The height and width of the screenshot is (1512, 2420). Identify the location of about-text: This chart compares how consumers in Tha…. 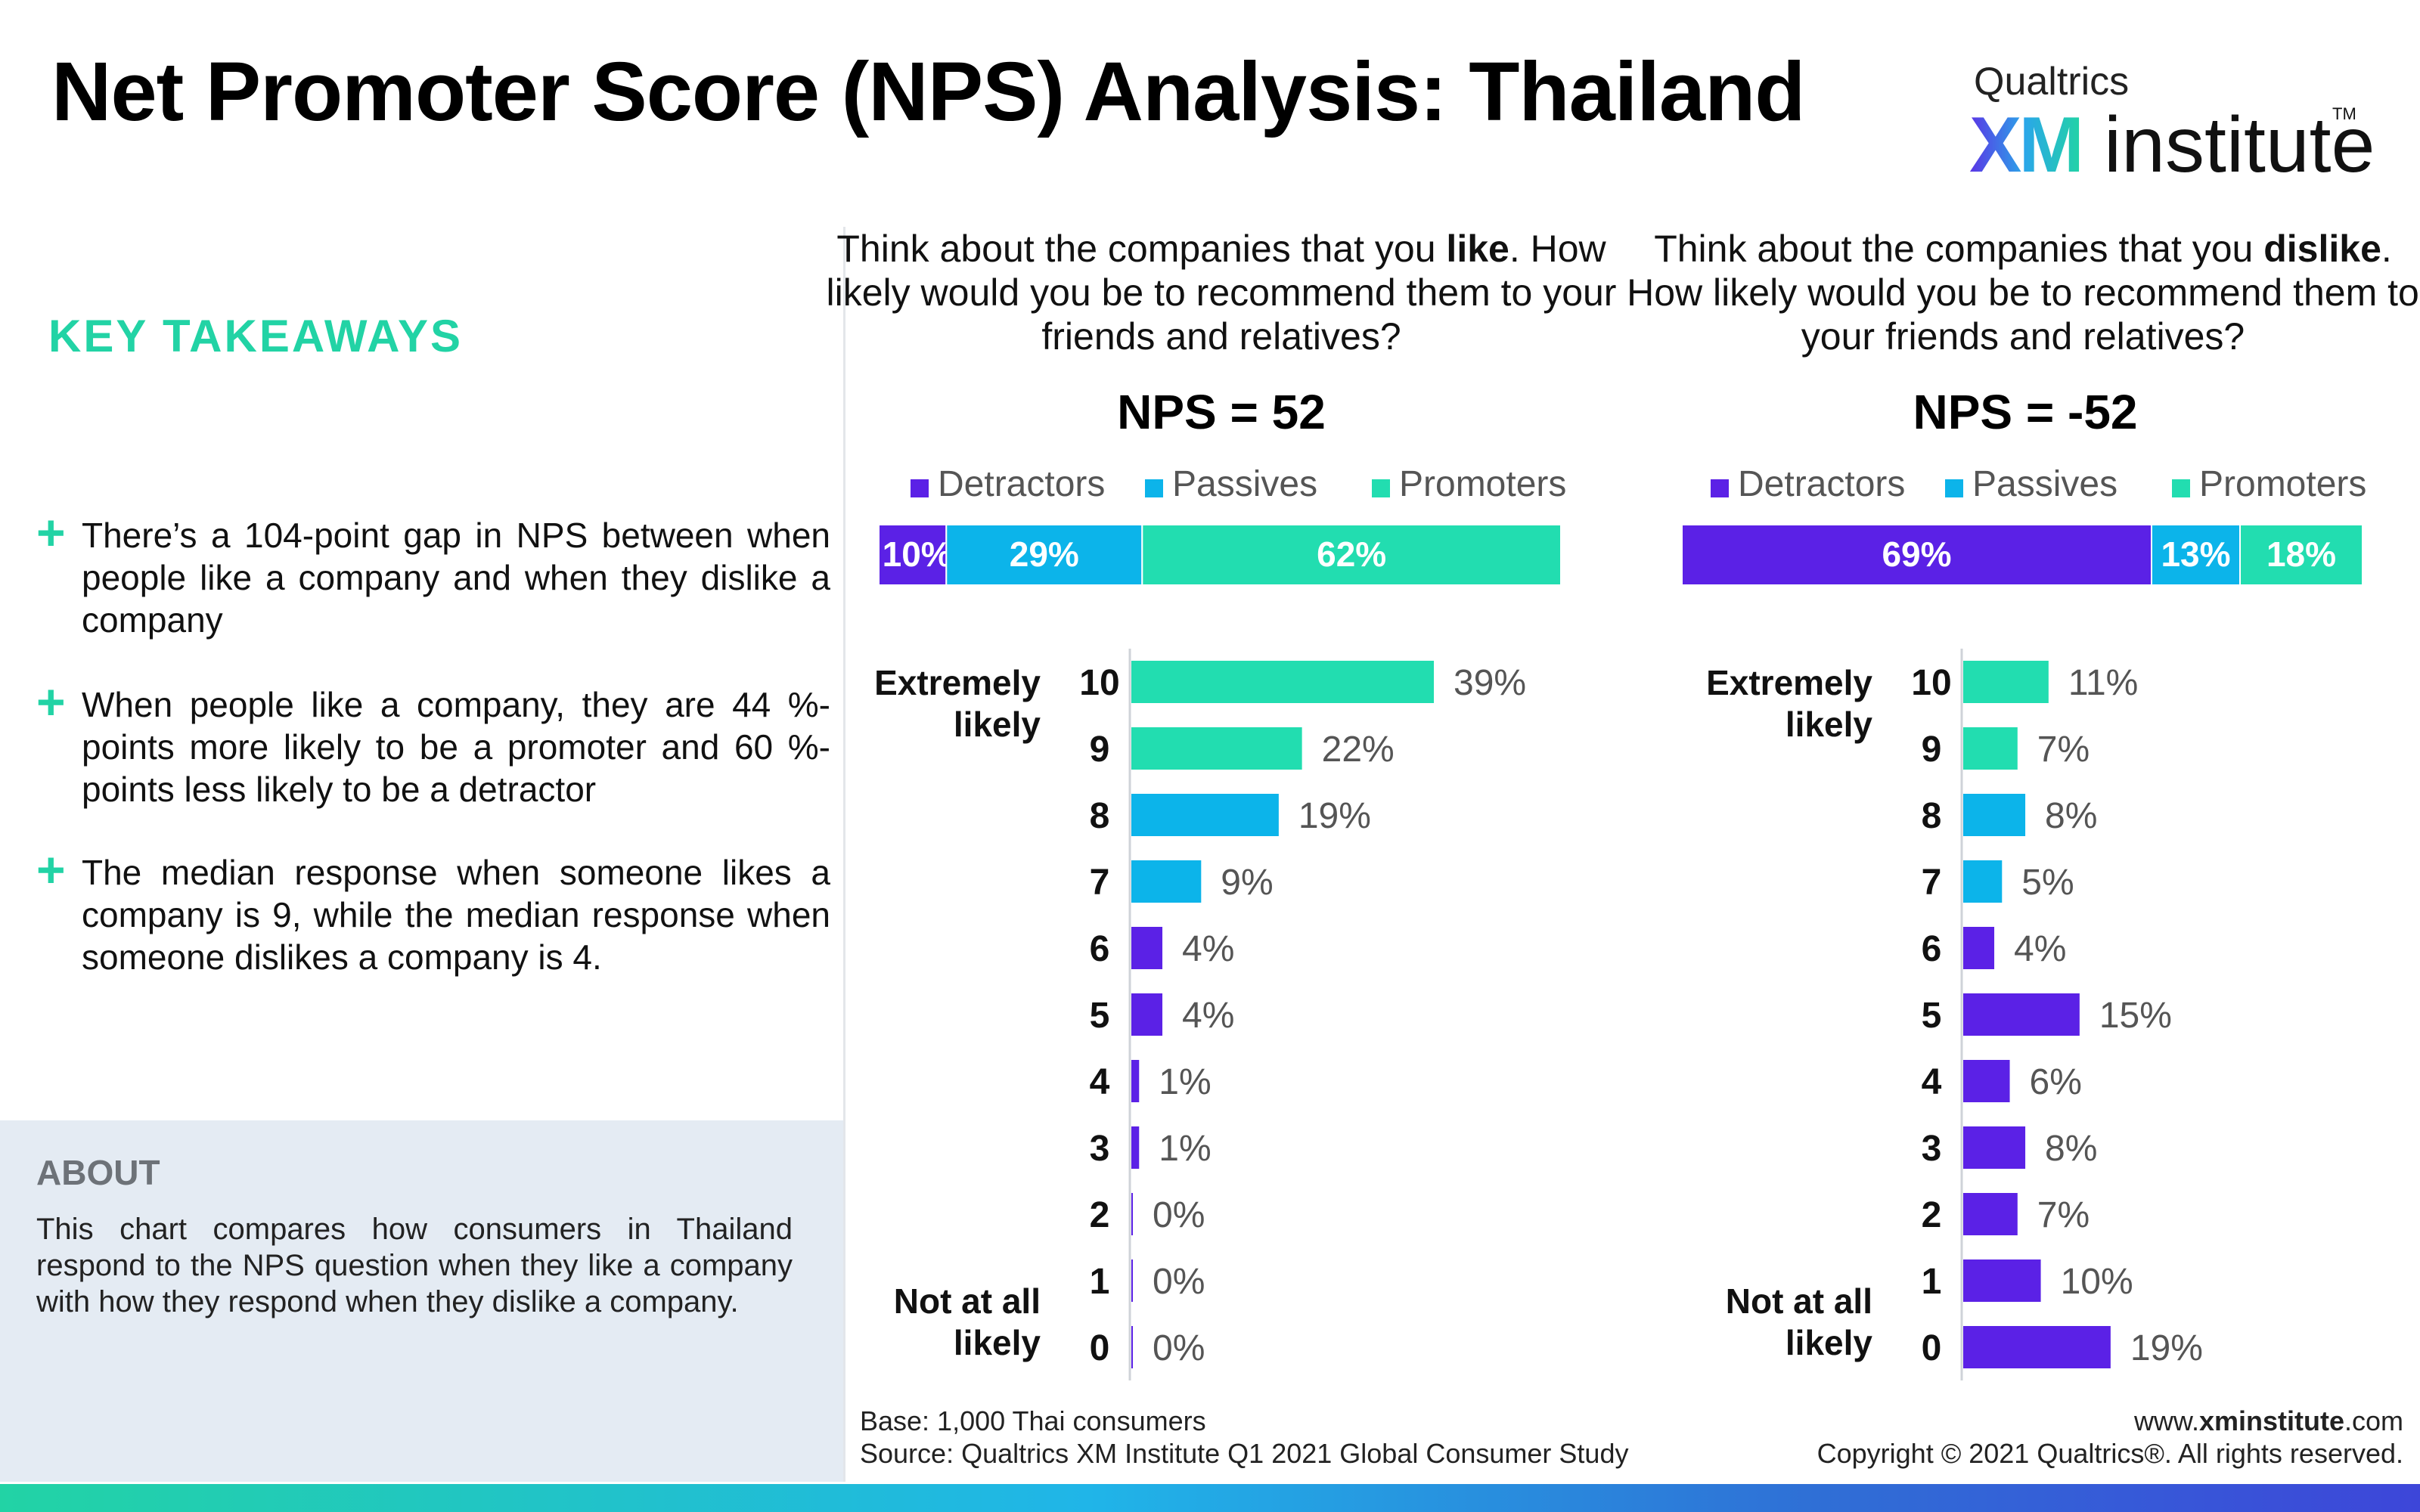
(414, 1265).